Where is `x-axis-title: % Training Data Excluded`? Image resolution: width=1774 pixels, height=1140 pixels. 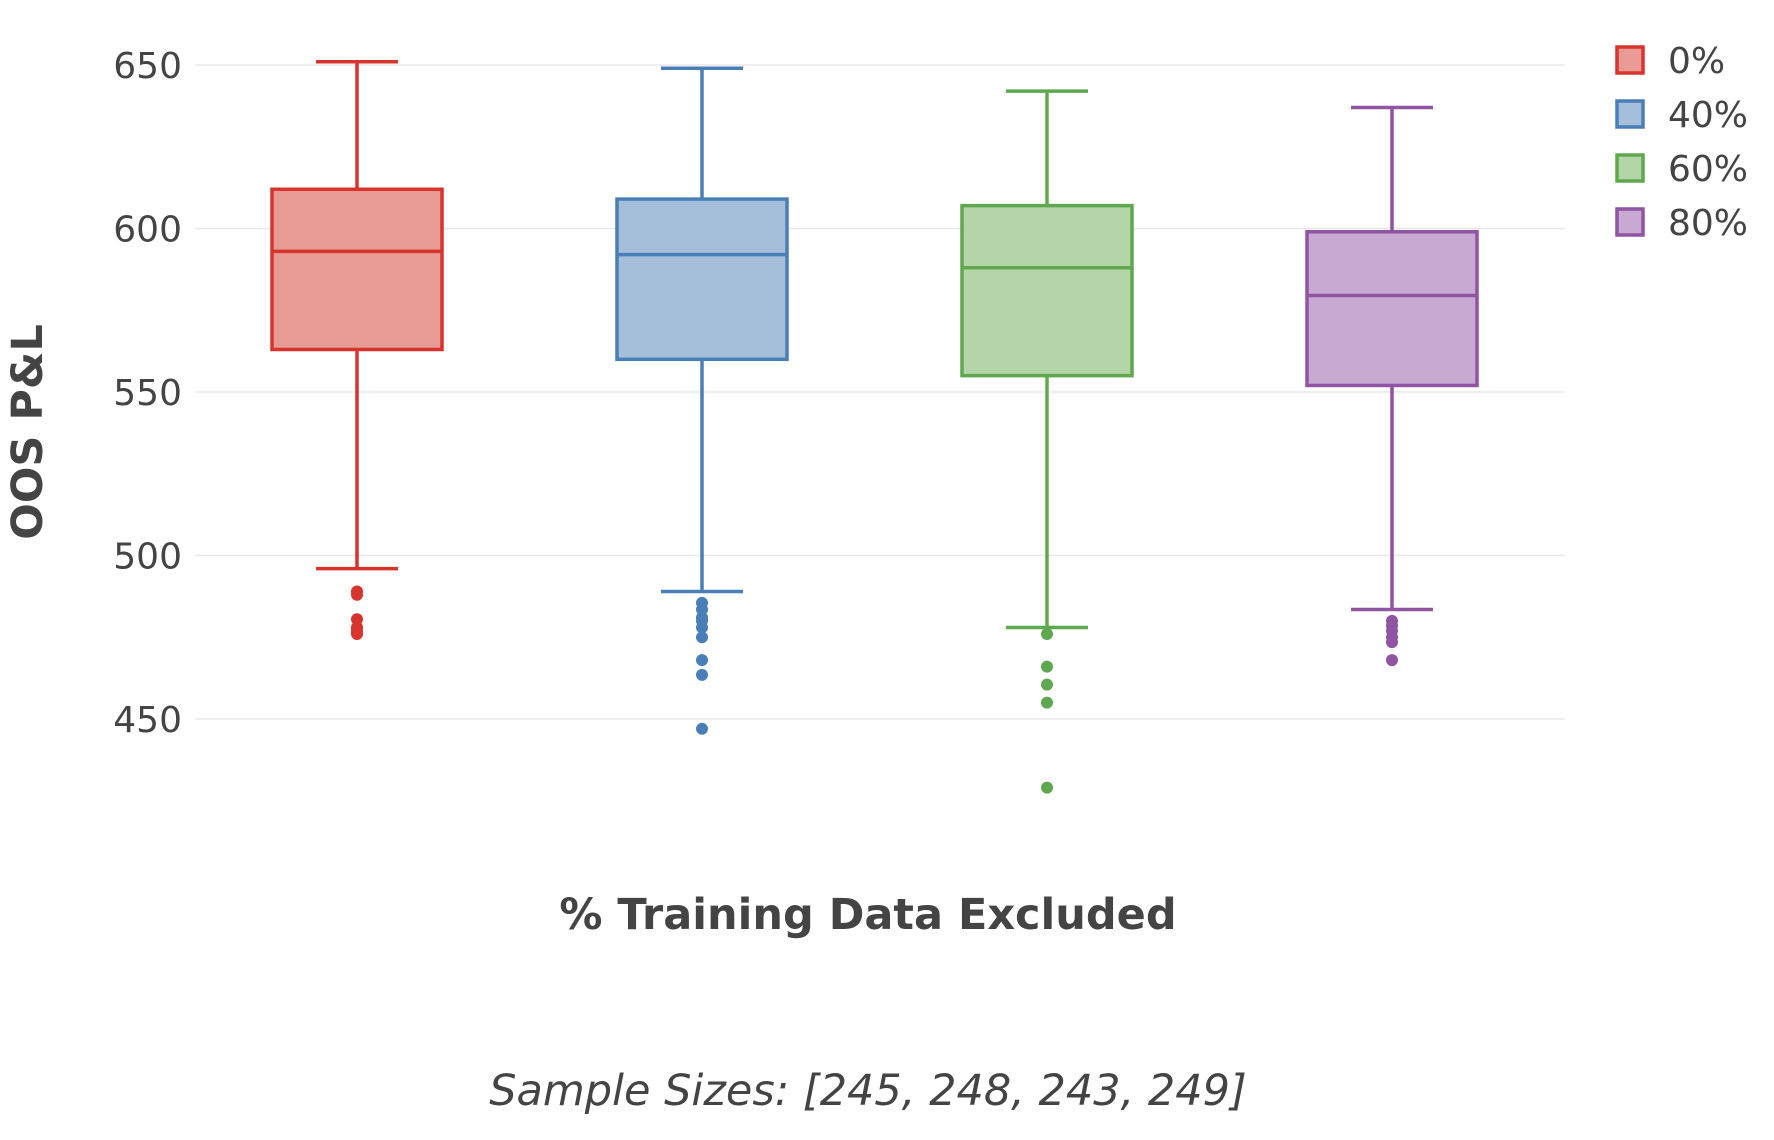
x-axis-title: % Training Data Excluded is located at coordinates (867, 915).